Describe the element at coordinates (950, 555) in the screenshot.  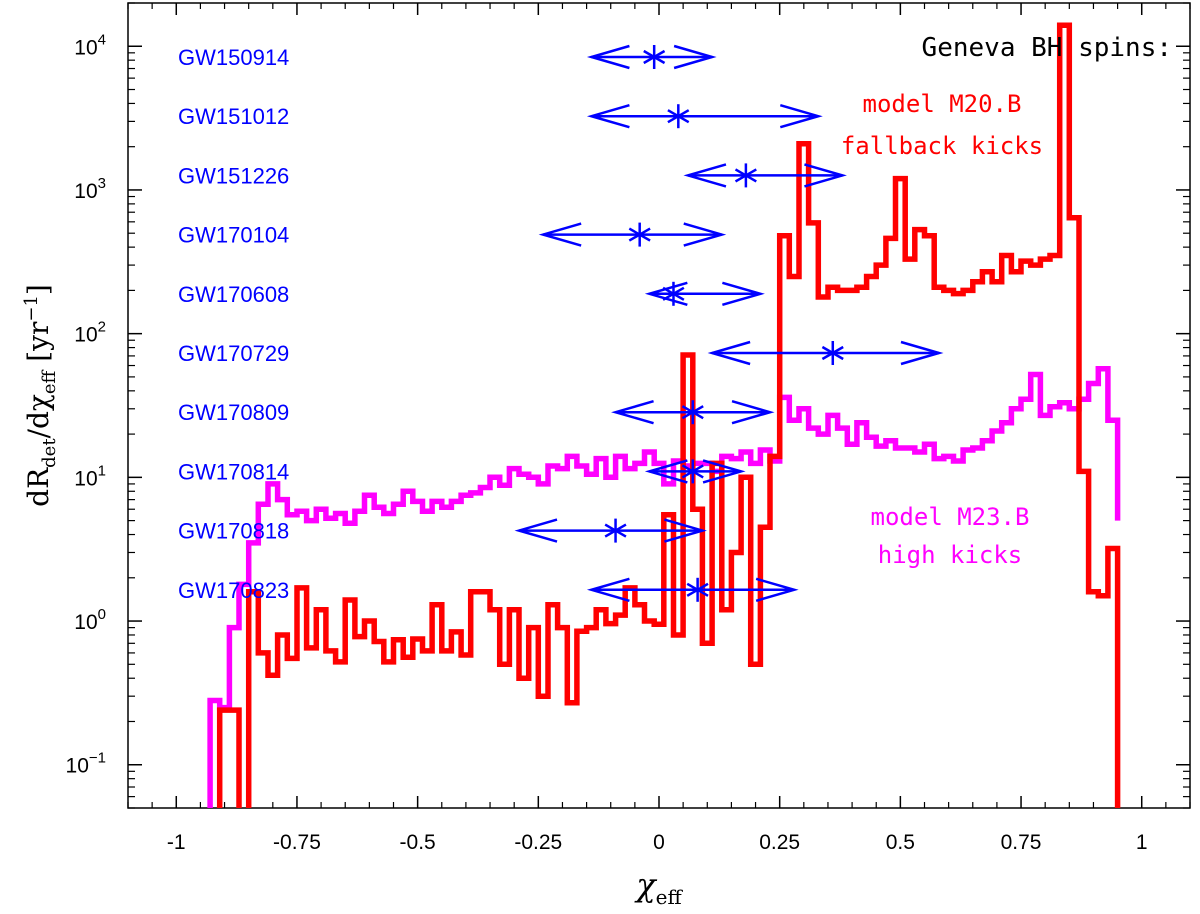
I see `series-label-m23b: high kicks` at that location.